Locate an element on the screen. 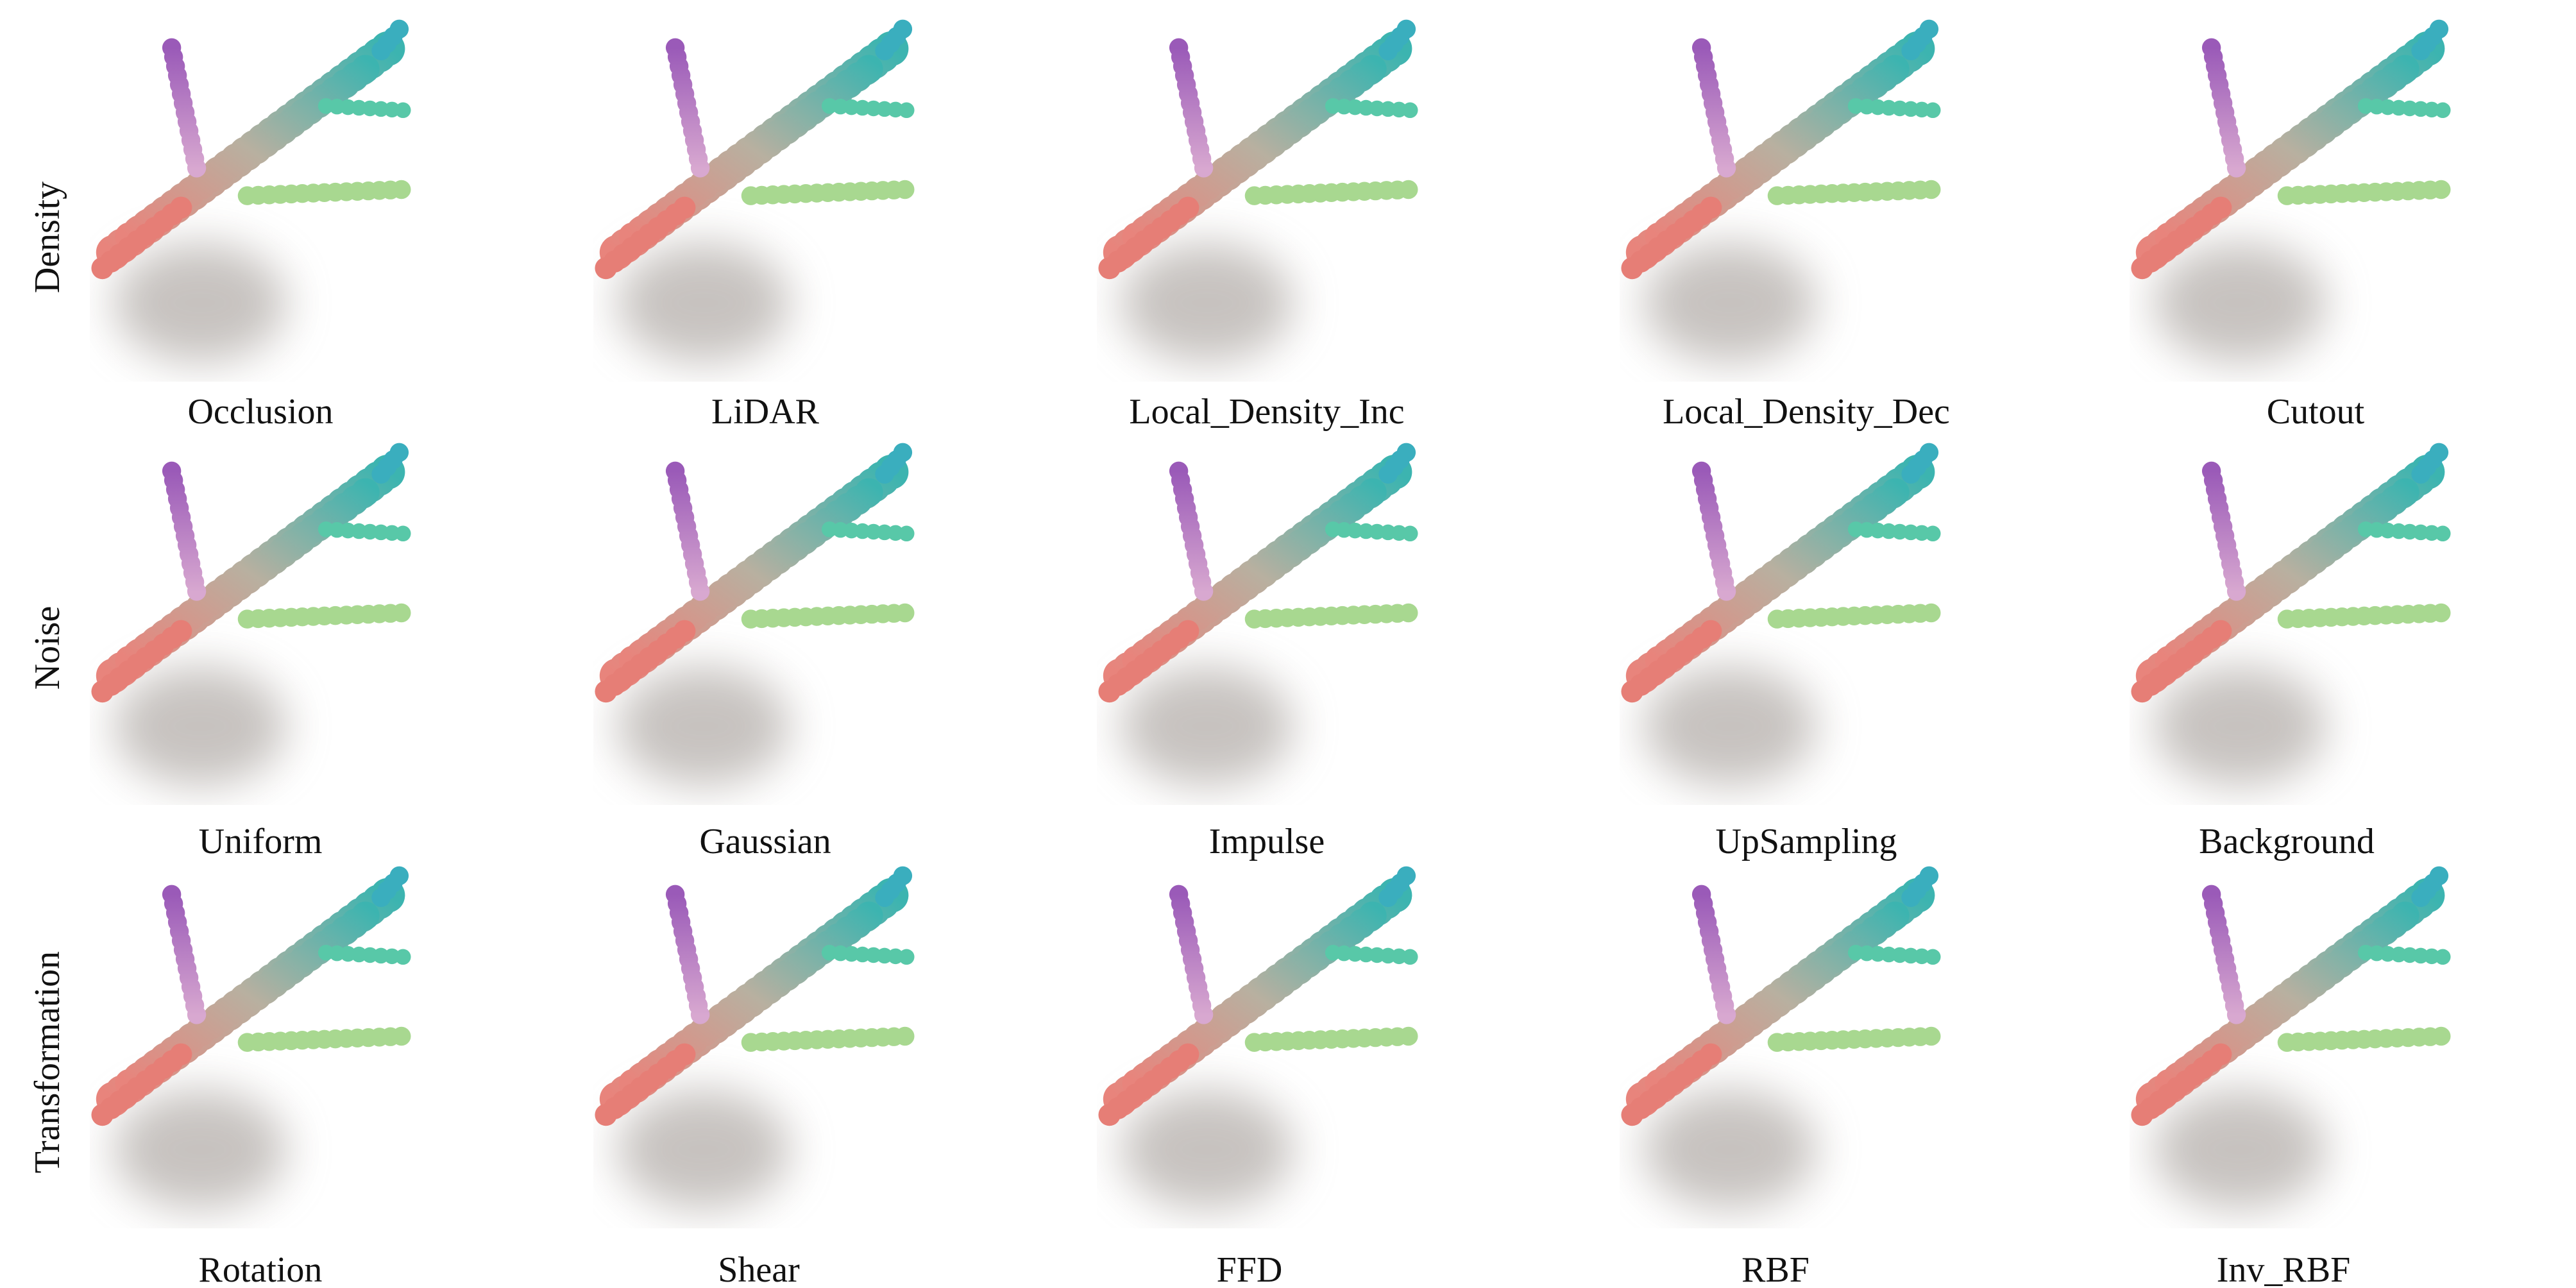 The height and width of the screenshot is (1288, 2576). panel-caption: Rotation is located at coordinates (261, 1269).